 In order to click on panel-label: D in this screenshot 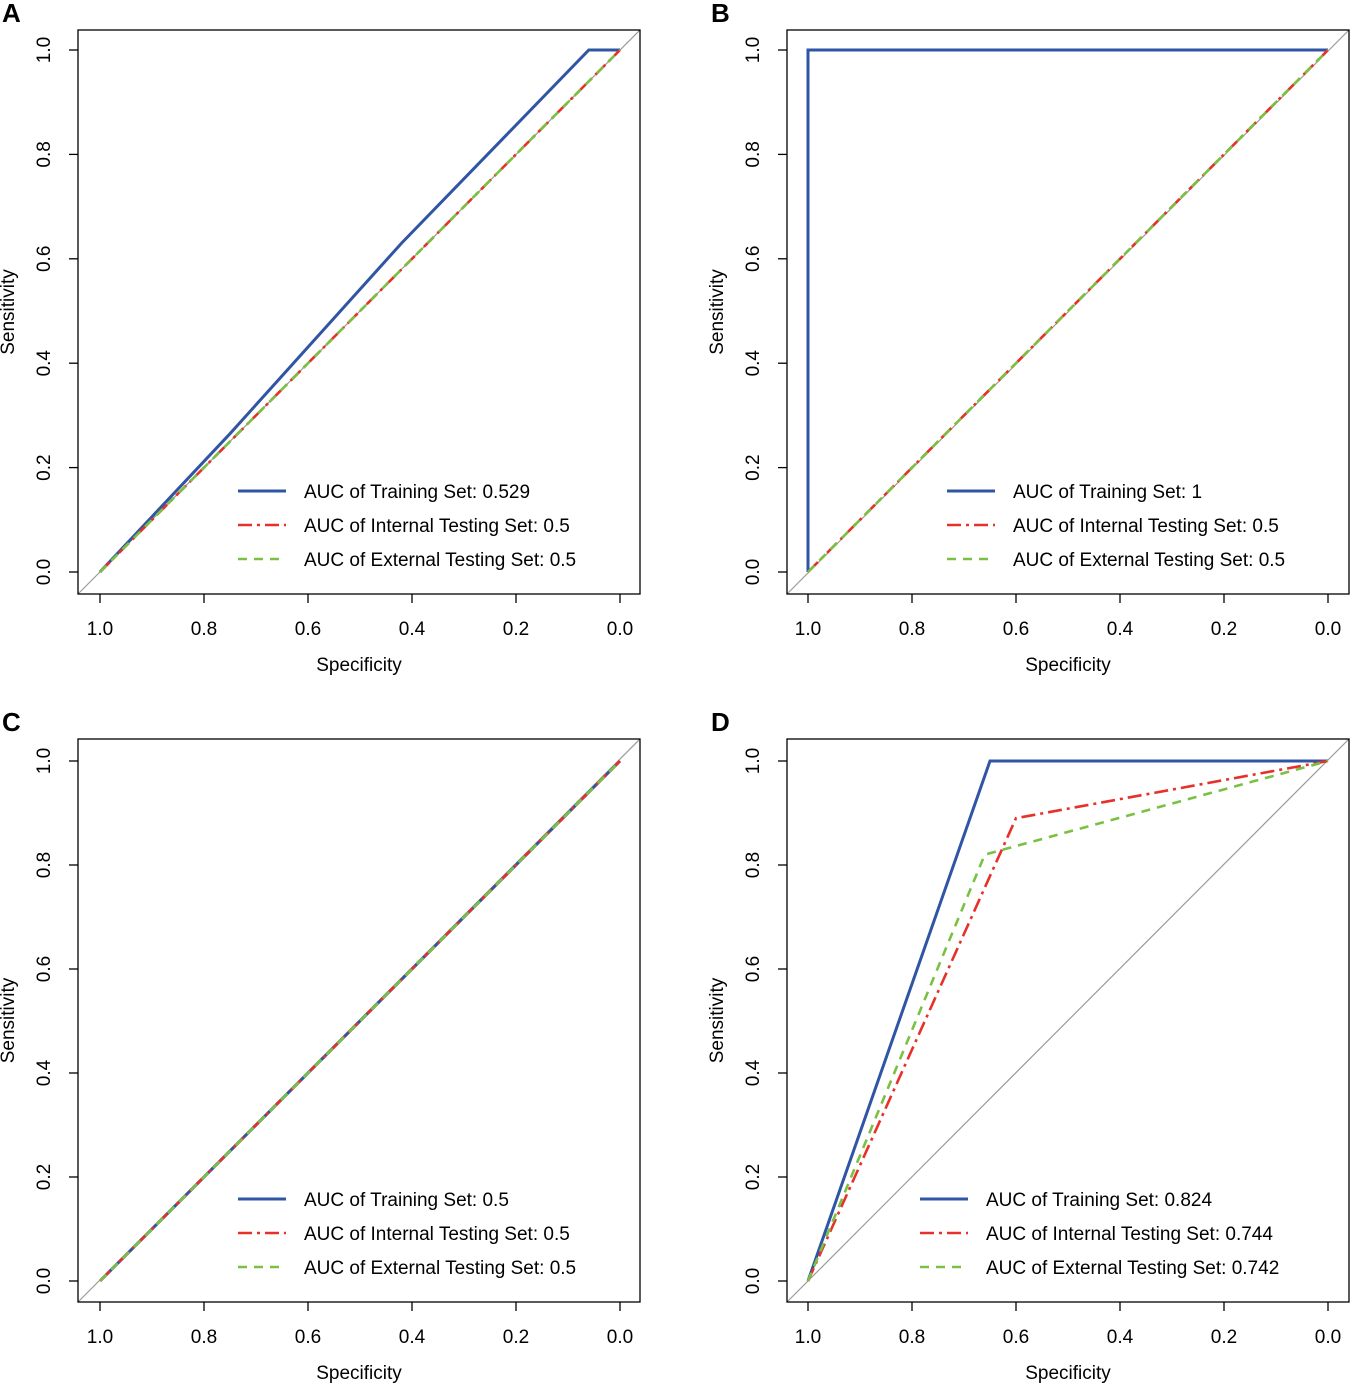, I will do `click(720, 722)`.